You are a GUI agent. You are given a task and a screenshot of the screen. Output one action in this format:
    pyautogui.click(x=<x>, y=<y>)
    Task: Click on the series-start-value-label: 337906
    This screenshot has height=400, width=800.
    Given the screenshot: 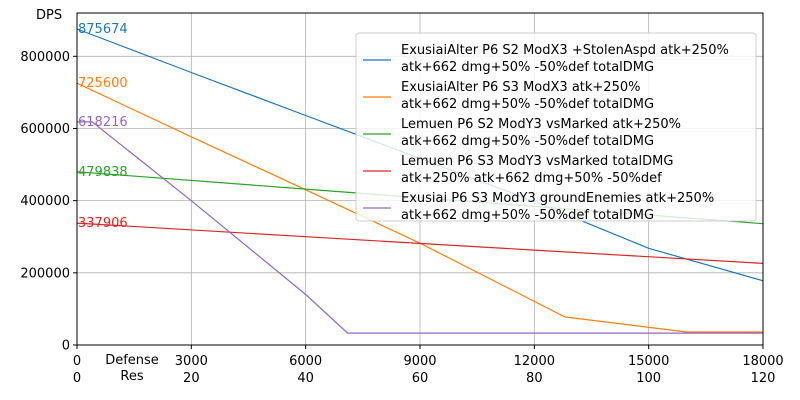 What is the action you would take?
    pyautogui.click(x=103, y=223)
    